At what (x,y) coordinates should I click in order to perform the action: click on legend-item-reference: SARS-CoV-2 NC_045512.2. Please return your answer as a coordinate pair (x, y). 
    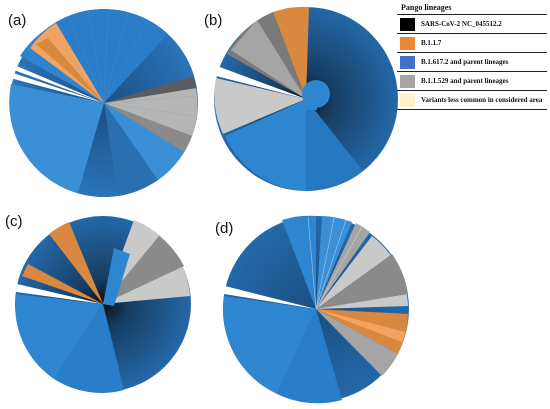
    Looking at the image, I should click on (472, 24).